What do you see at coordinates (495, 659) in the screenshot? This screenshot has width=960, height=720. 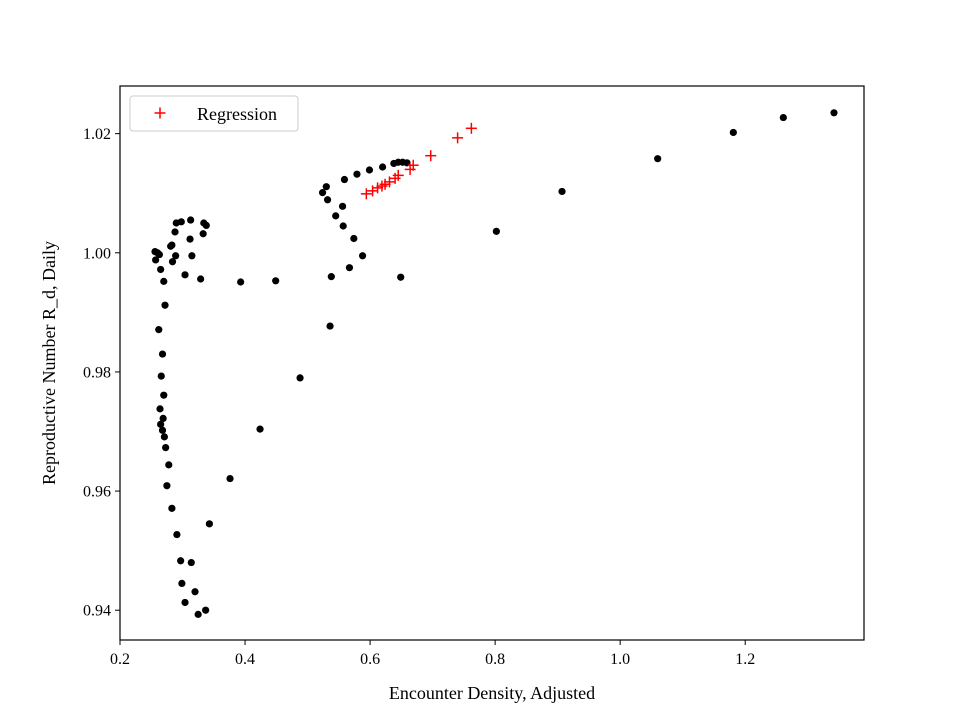 I see `x-tick-label: 0.8` at bounding box center [495, 659].